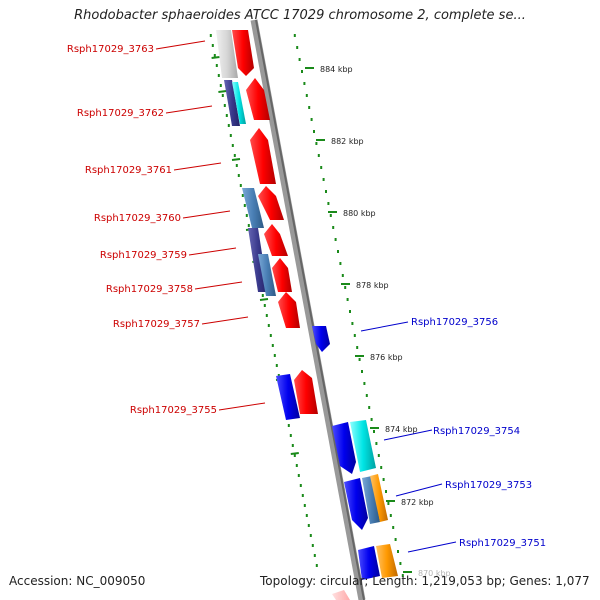  What do you see at coordinates (476, 431) in the screenshot?
I see `gene-label-right: Rsph17029_3754` at bounding box center [476, 431].